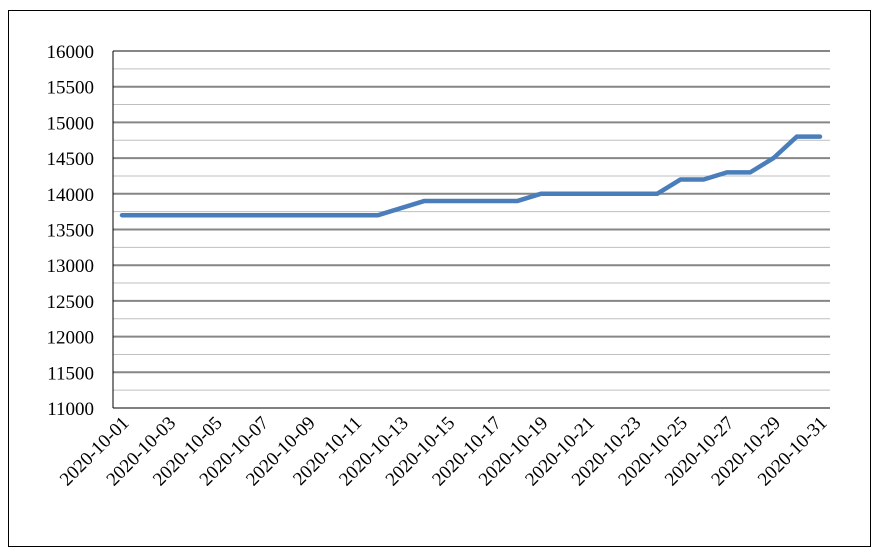 This screenshot has height=556, width=878. Describe the element at coordinates (71, 266) in the screenshot. I see `y-tick-label: 13000` at that location.